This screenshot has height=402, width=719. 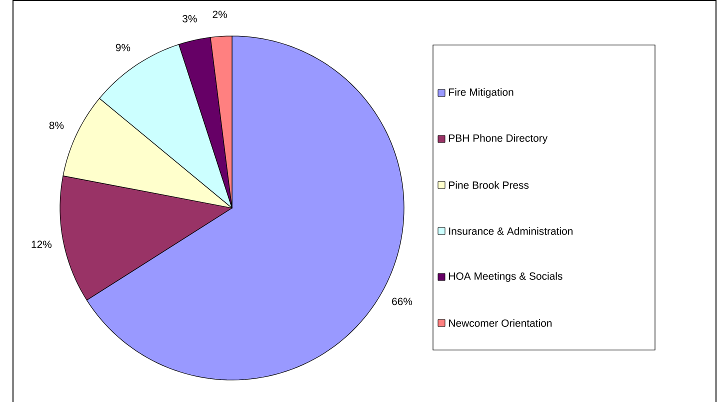 What do you see at coordinates (498, 139) in the screenshot?
I see `legend-label: PBH Phone Directory` at bounding box center [498, 139].